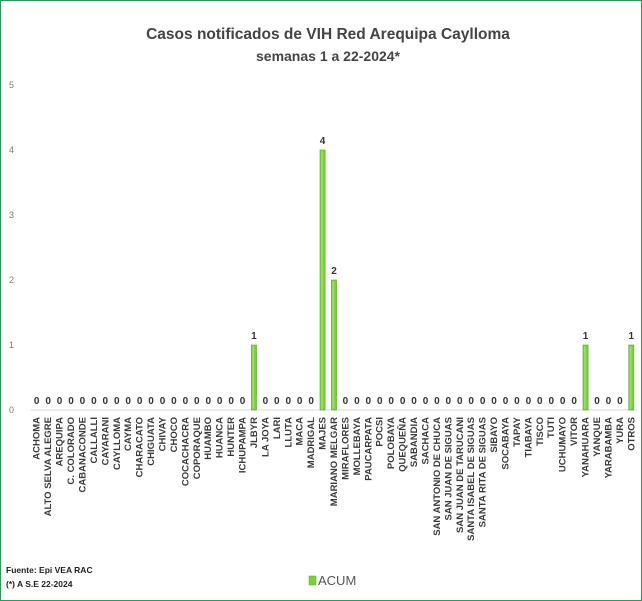  What do you see at coordinates (631, 434) in the screenshot?
I see `x-tick-label: OTROS` at bounding box center [631, 434].